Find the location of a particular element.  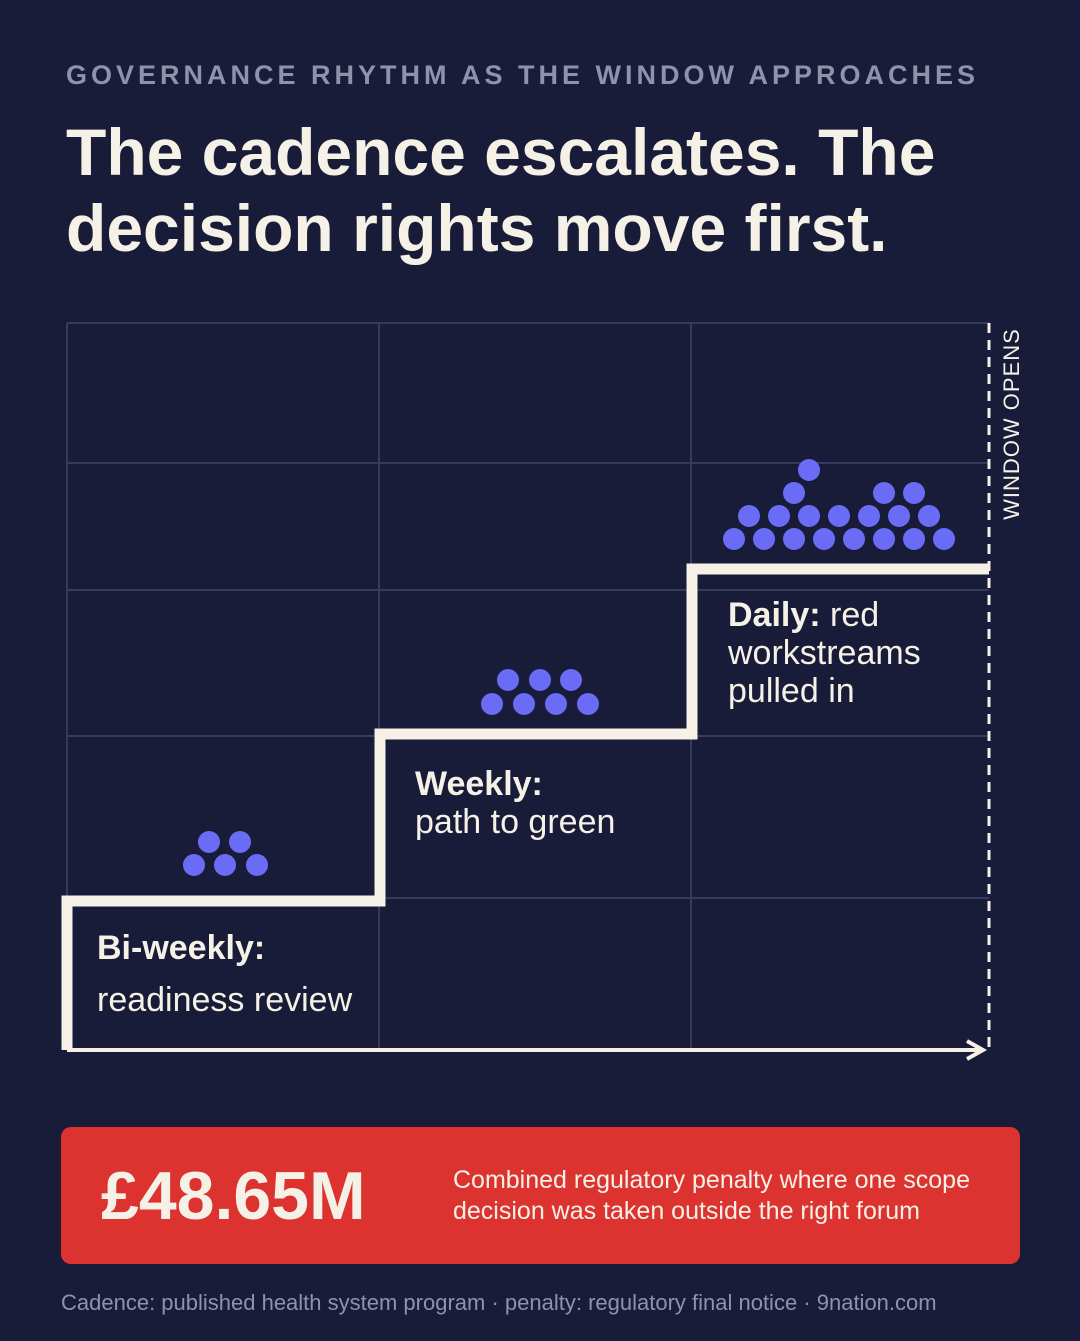

step-label-daily: Daily: red workstreams pulled in is located at coordinates (824, 653).